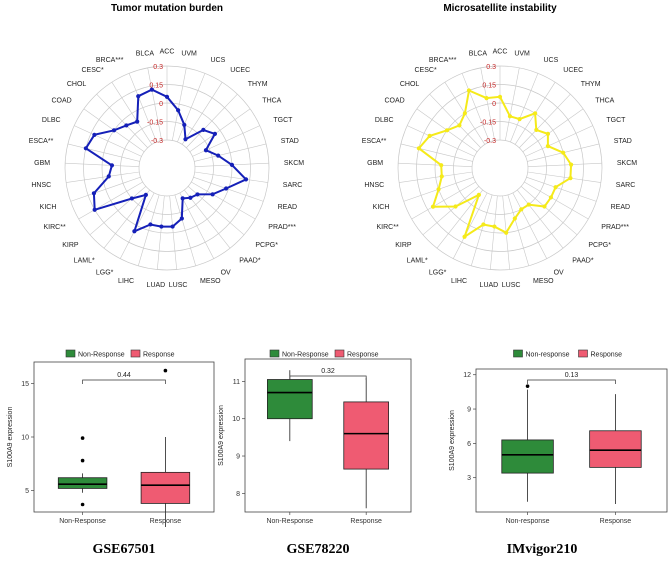 The width and height of the screenshot is (669, 561). Describe the element at coordinates (82, 521) in the screenshot. I see `x-tick-label: Non-Response` at that location.